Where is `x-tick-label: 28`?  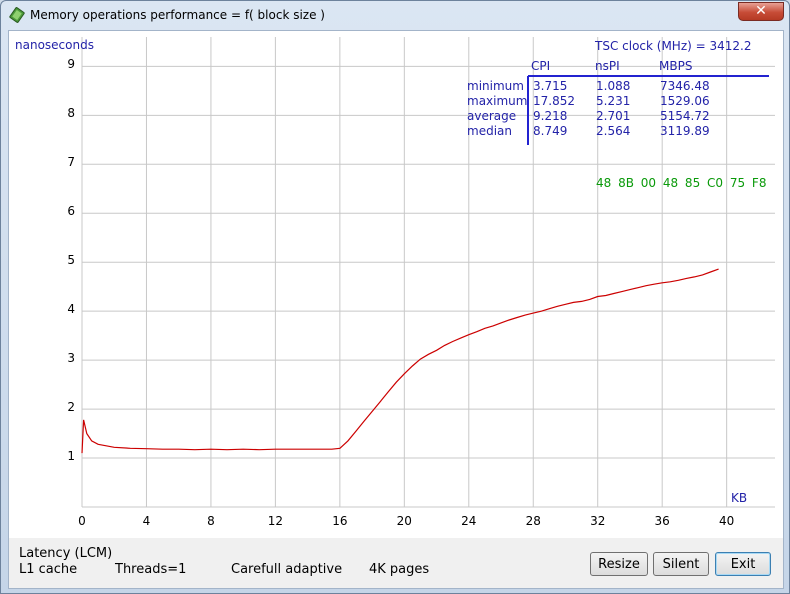
x-tick-label: 28 is located at coordinates (533, 521).